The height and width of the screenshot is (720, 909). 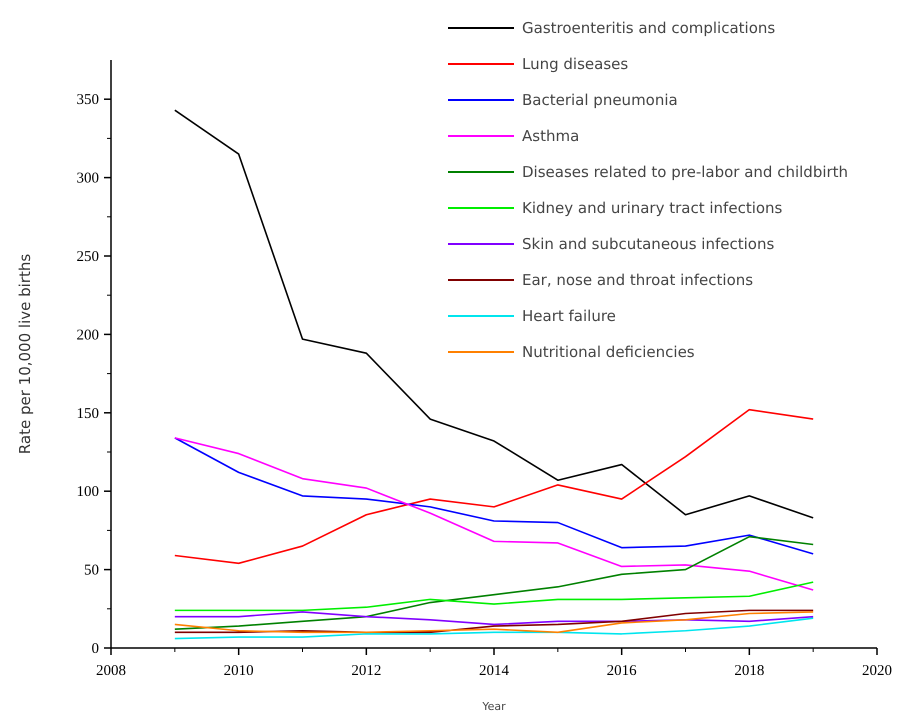 I want to click on y-tick-label: 350, so click(x=87, y=100).